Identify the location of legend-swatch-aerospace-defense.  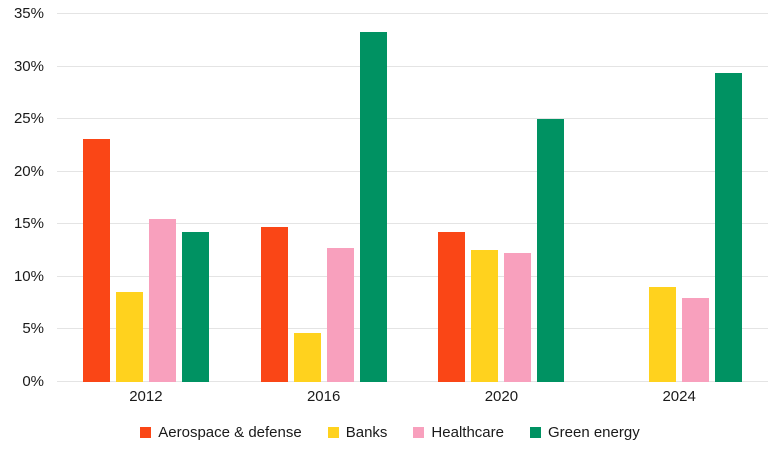
(146, 432).